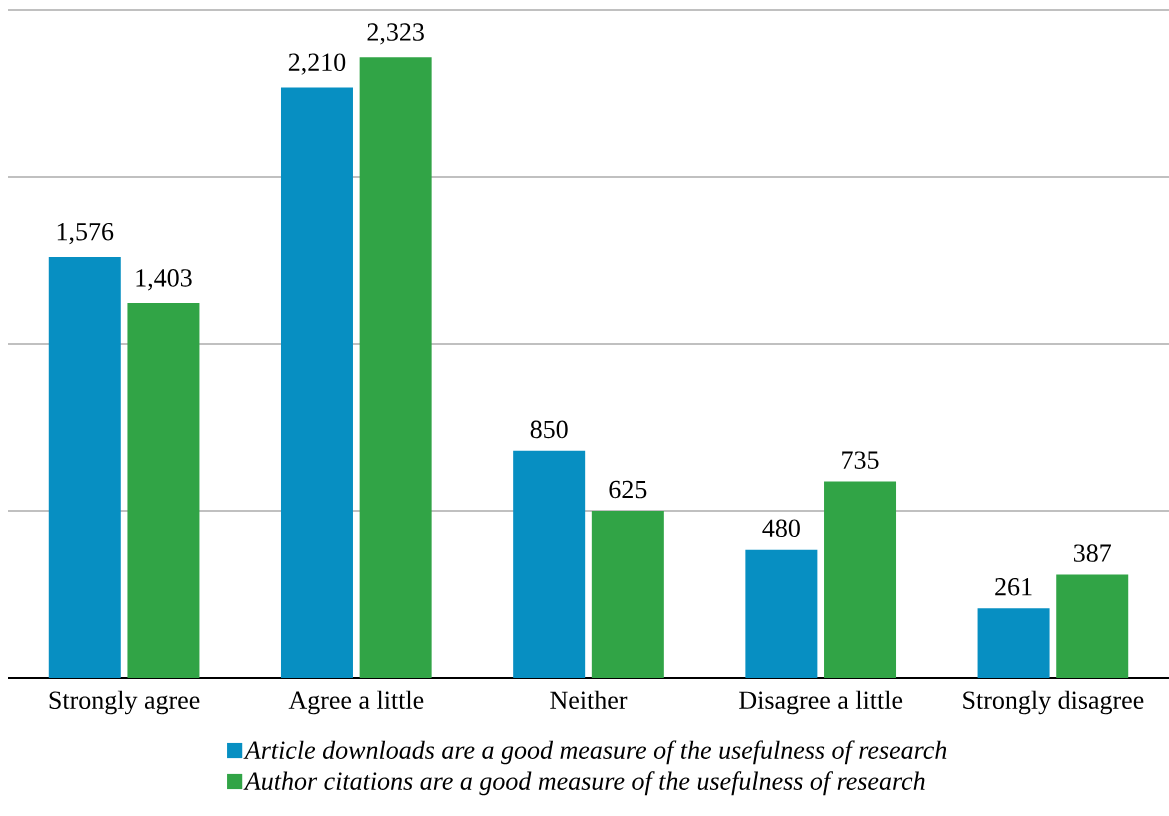 This screenshot has height=816, width=1169. I want to click on x-tick-label: Neither, so click(589, 699).